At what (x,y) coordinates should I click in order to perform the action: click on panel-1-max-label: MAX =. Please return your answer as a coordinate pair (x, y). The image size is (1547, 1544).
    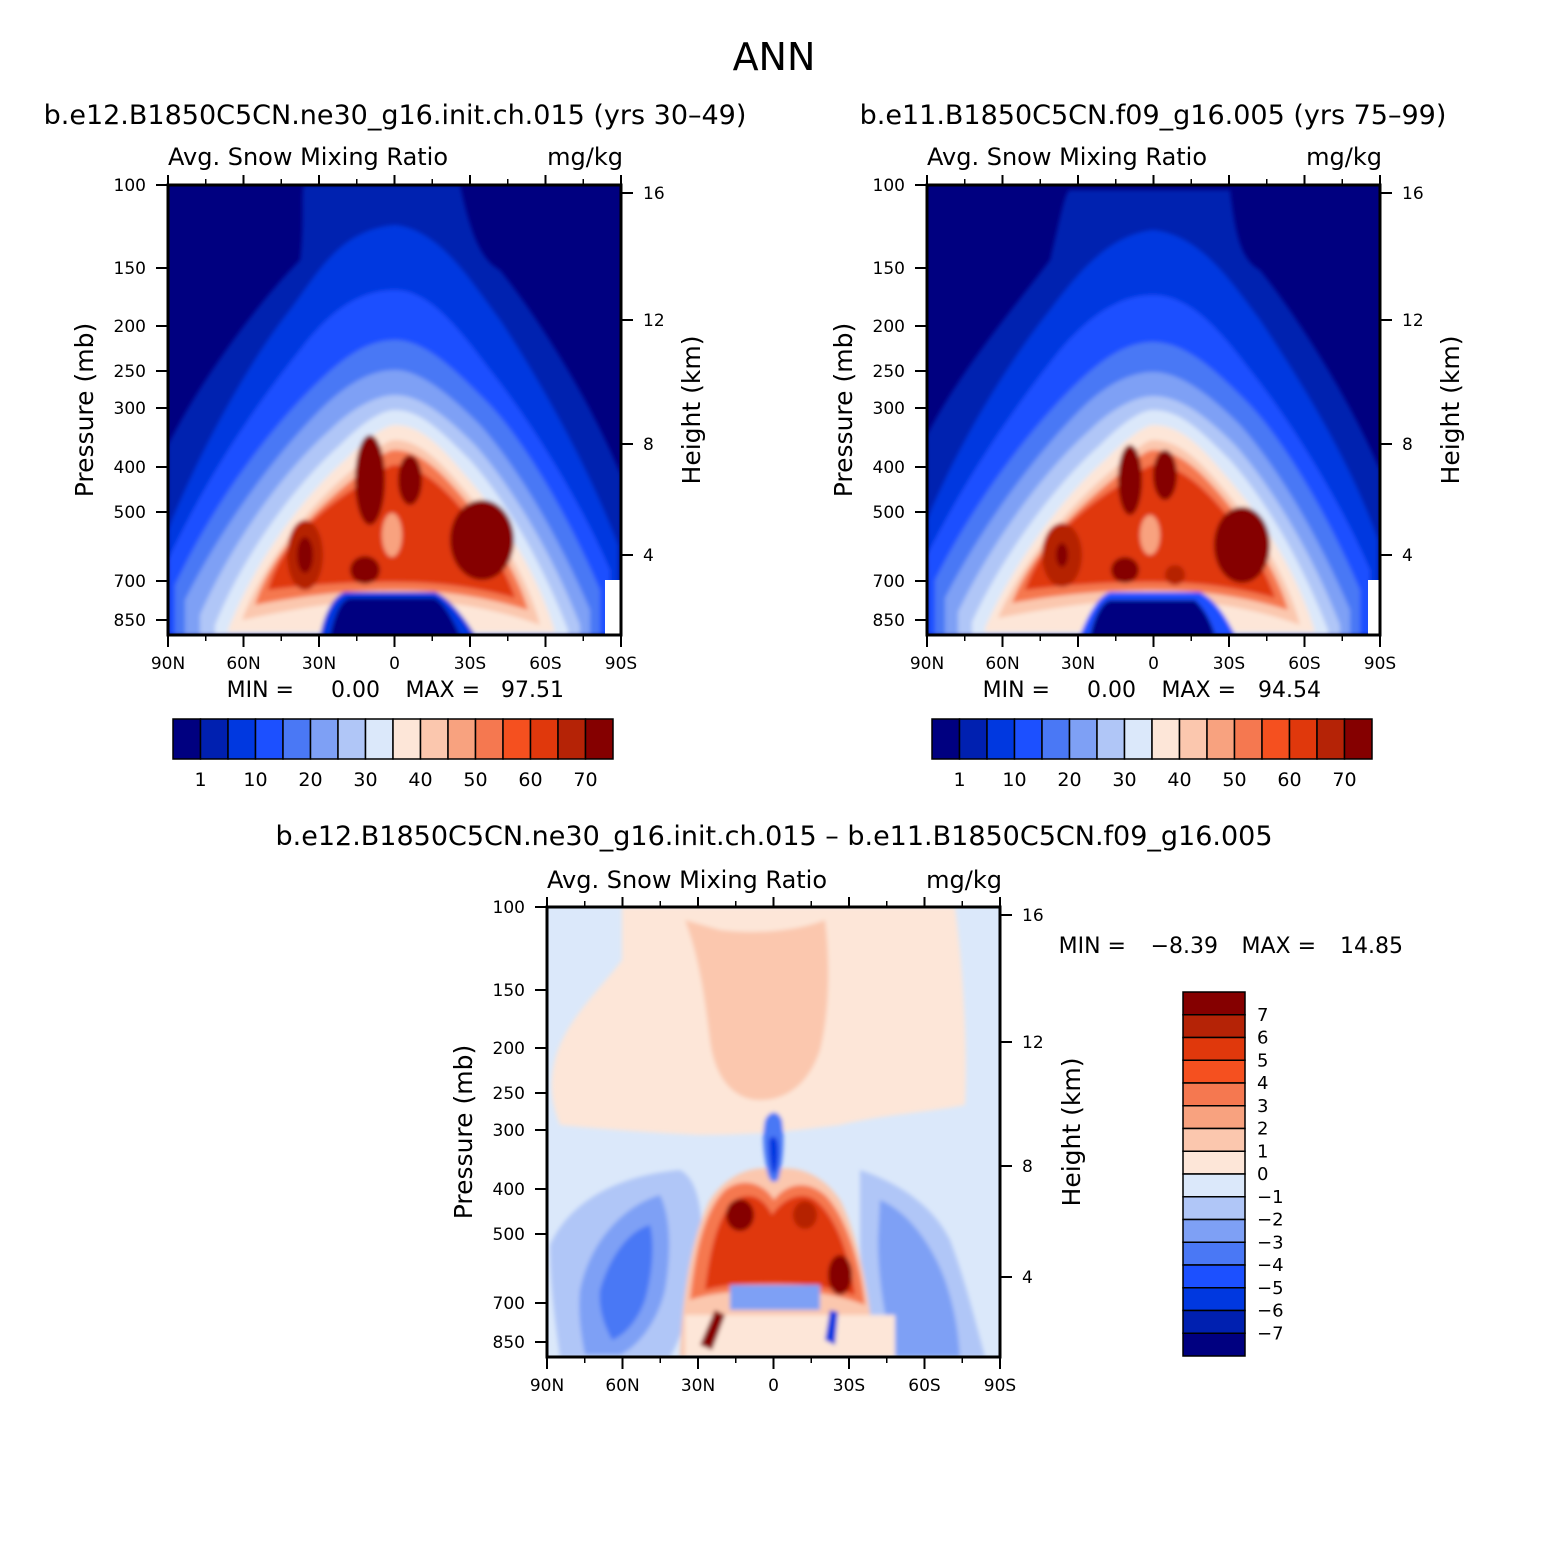
    Looking at the image, I should click on (442, 690).